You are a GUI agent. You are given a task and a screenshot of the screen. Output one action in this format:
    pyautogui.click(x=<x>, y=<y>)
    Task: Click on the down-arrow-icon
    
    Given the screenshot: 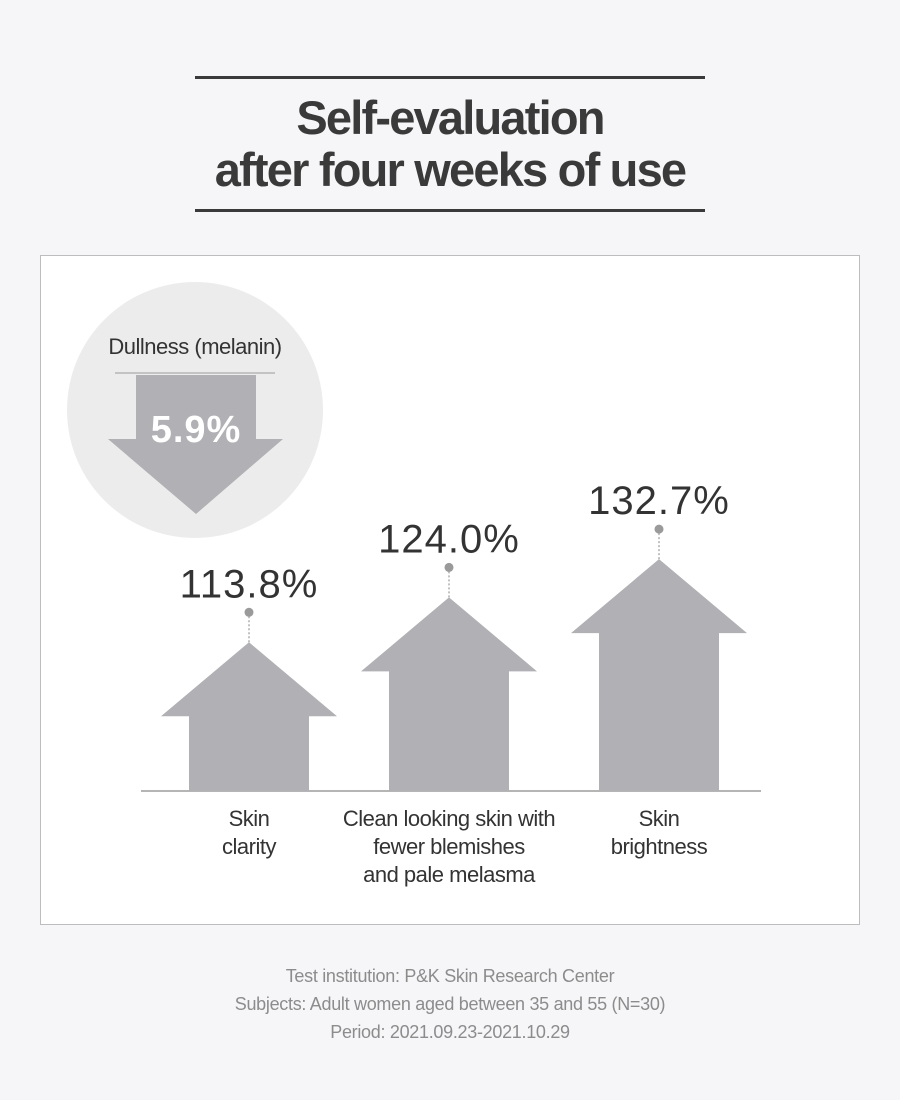 What is the action you would take?
    pyautogui.click(x=195, y=444)
    